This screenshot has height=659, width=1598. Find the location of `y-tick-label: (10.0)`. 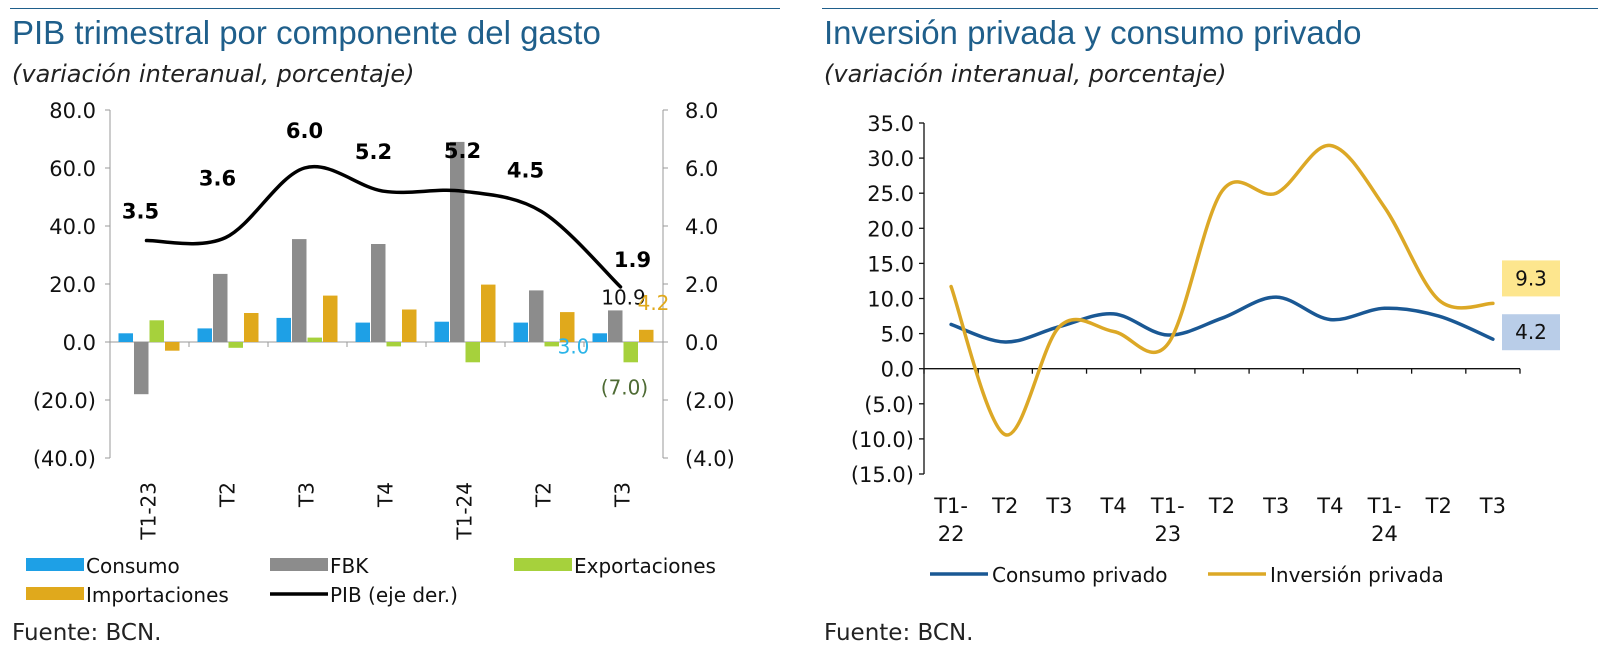

y-tick-label: (10.0) is located at coordinates (882, 440).